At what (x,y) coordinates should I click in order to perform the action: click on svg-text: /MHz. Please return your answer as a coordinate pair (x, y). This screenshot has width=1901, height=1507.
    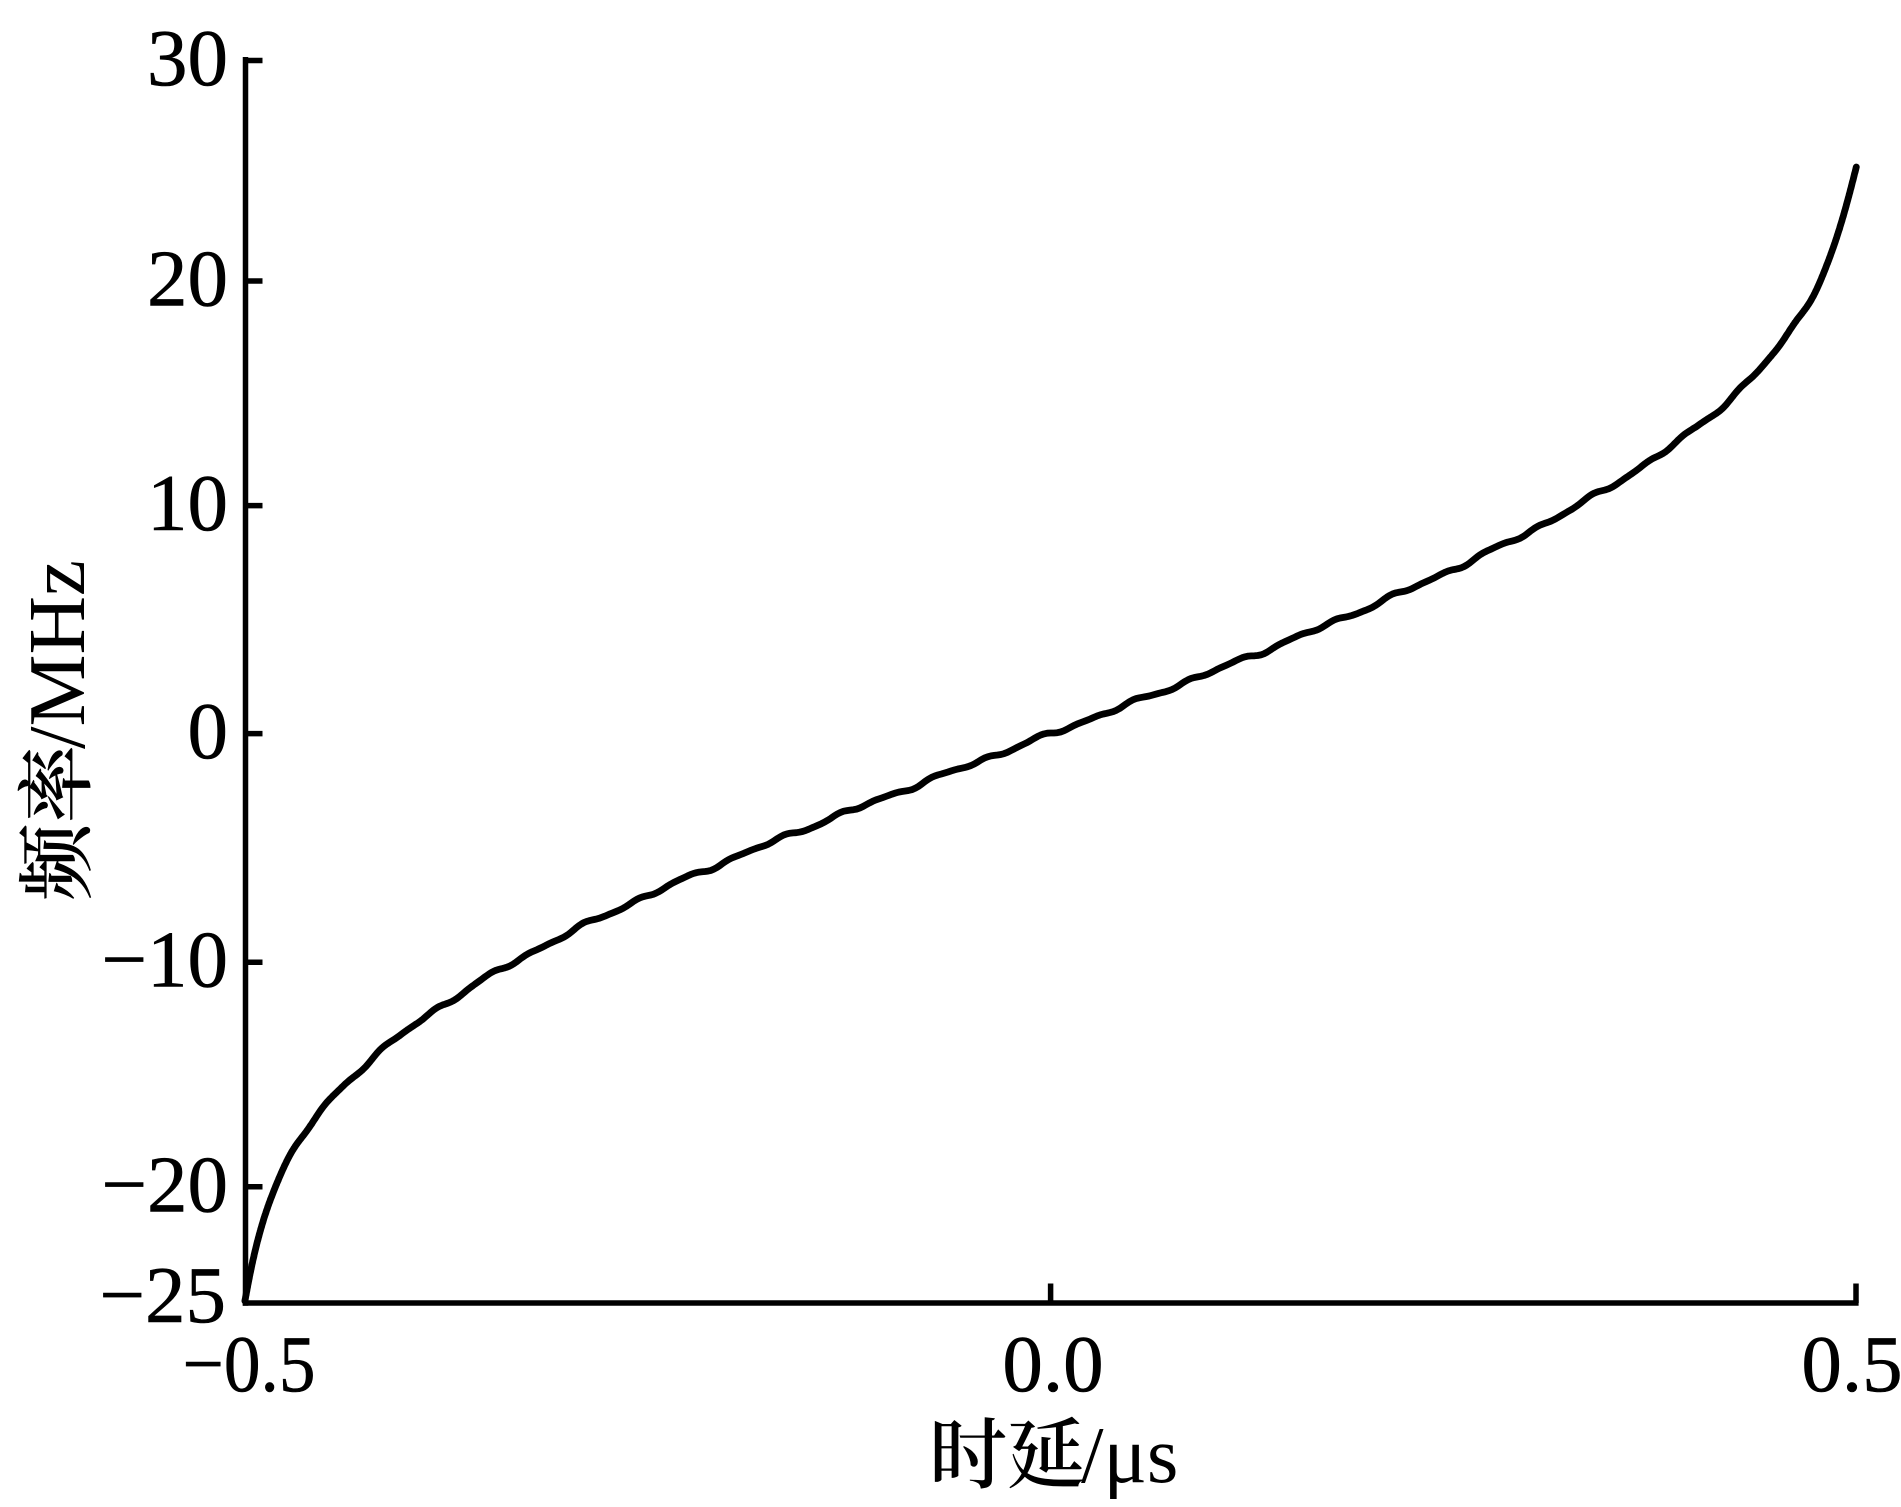
    Looking at the image, I should click on (57, 654).